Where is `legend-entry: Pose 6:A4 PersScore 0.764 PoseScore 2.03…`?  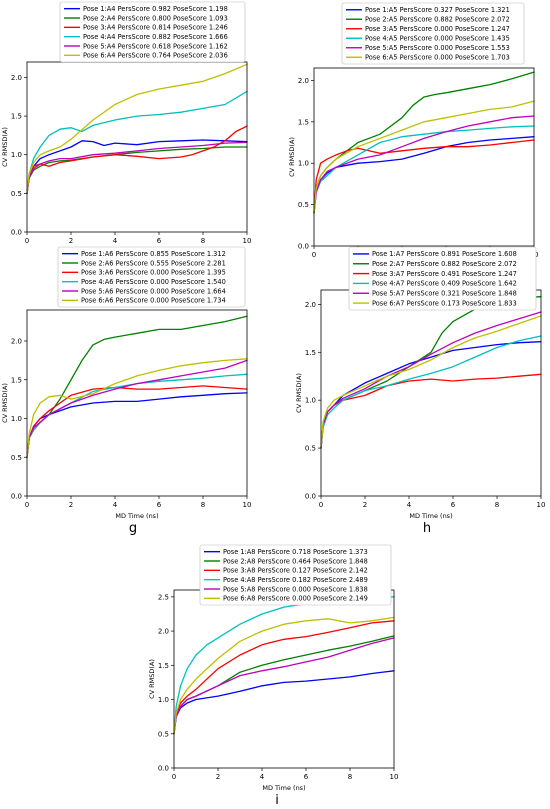
legend-entry: Pose 6:A4 PersScore 0.764 PoseScore 2.03… is located at coordinates (155, 56).